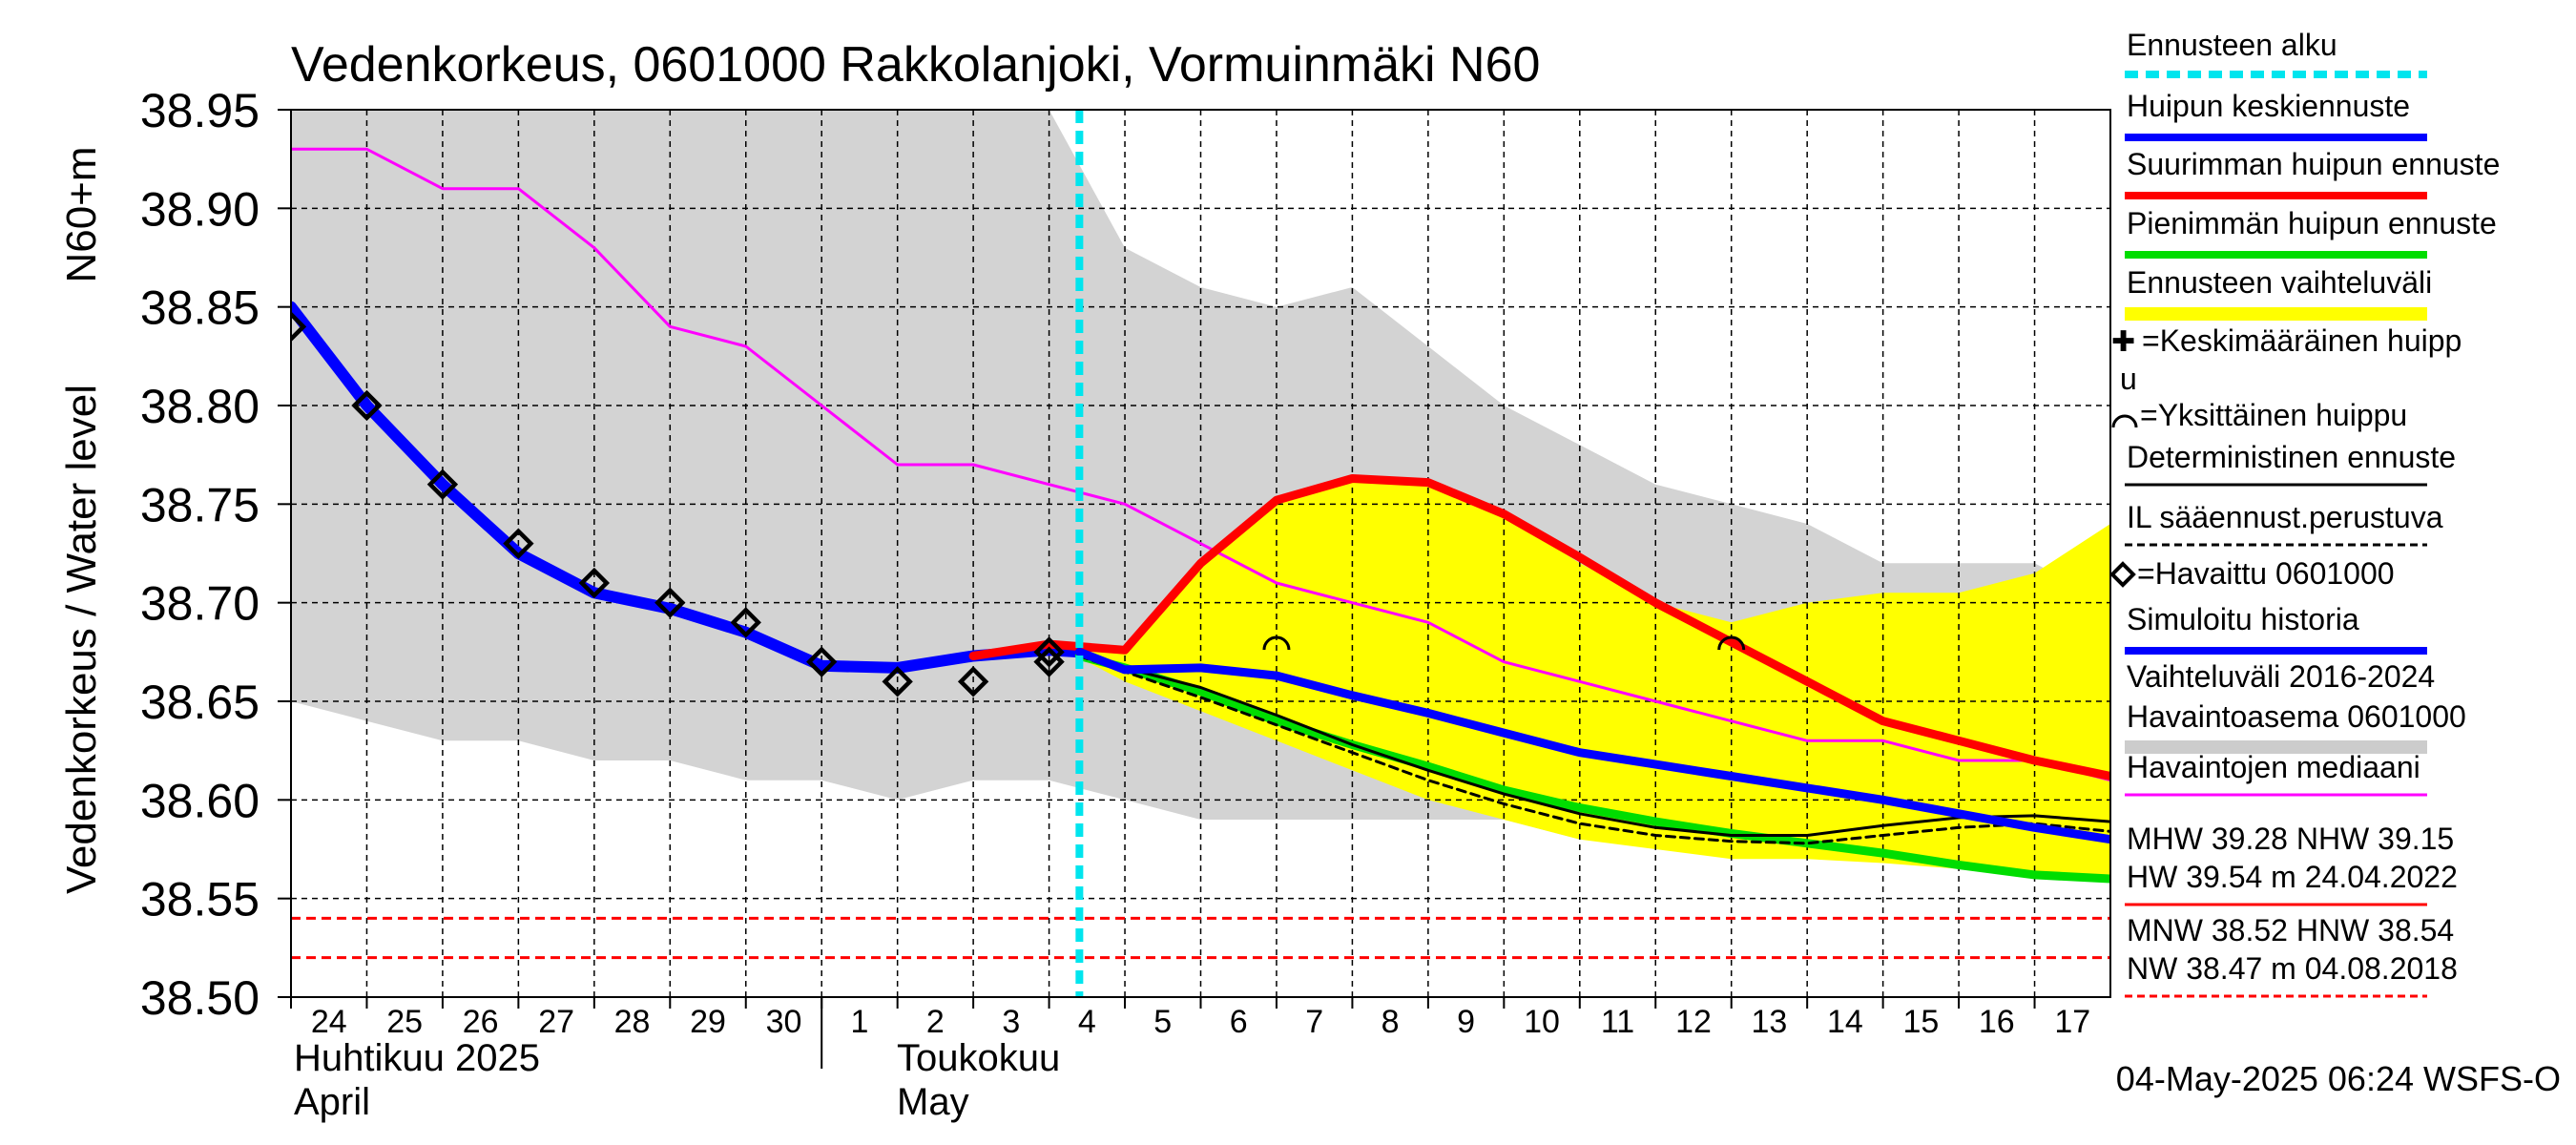 This screenshot has width=2576, height=1145. What do you see at coordinates (708, 1022) in the screenshot?
I see `x-tick-label: 29` at bounding box center [708, 1022].